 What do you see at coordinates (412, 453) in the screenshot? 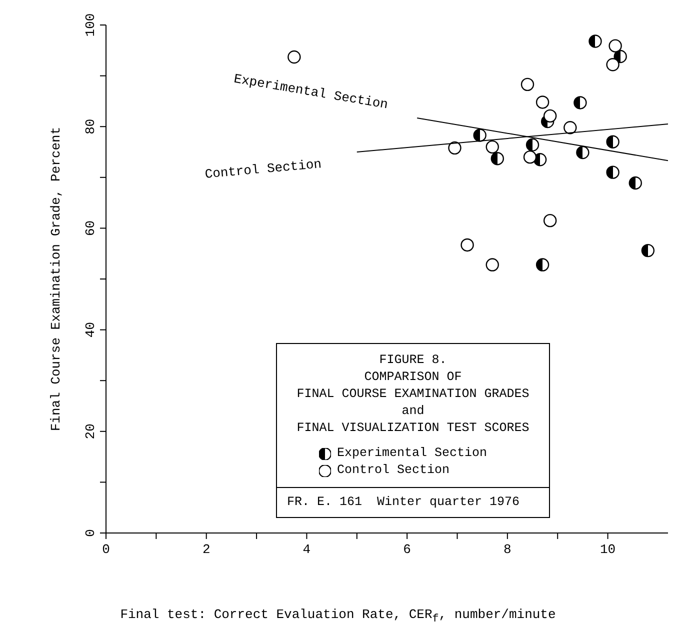
I see `legend-label: Experimental Section` at bounding box center [412, 453].